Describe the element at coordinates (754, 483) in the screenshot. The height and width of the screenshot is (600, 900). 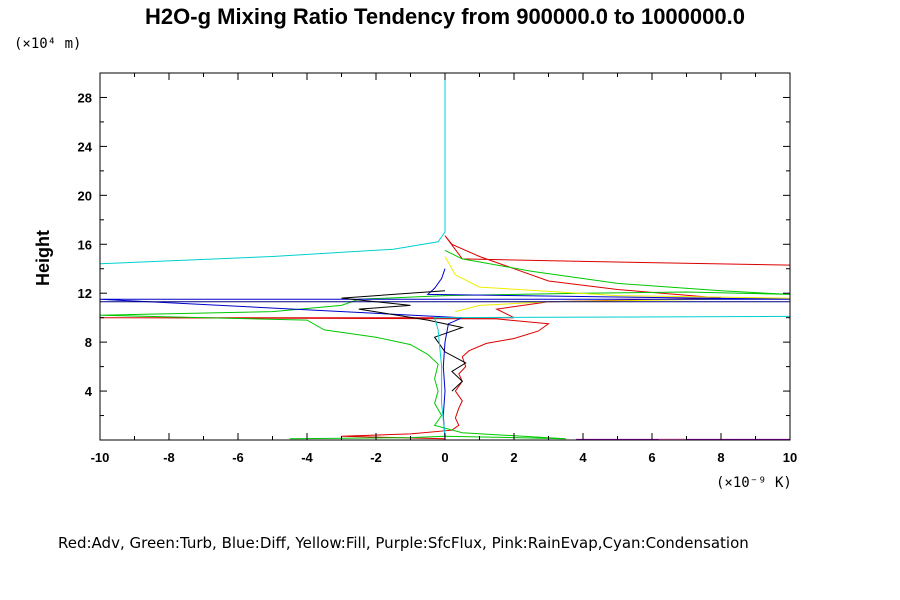
I see `x-unit-label: (×10⁻⁹ K)` at that location.